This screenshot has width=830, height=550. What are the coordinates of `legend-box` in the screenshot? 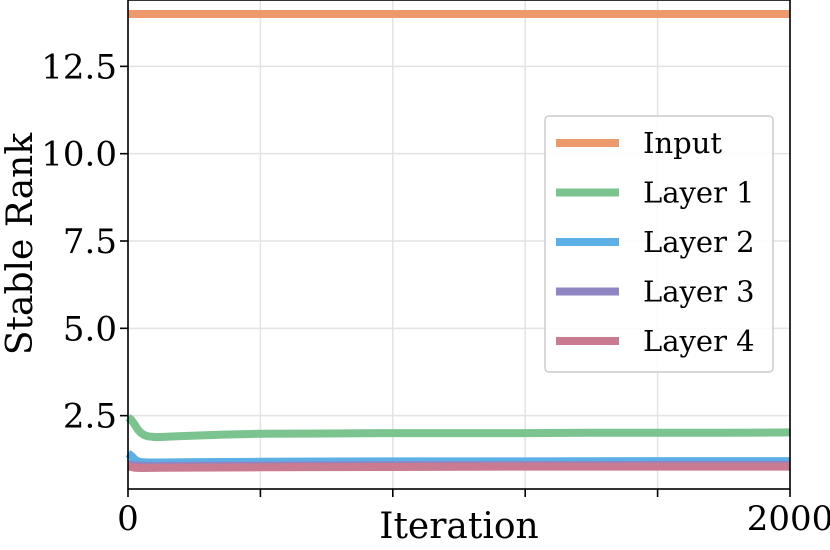 It's located at (659, 244).